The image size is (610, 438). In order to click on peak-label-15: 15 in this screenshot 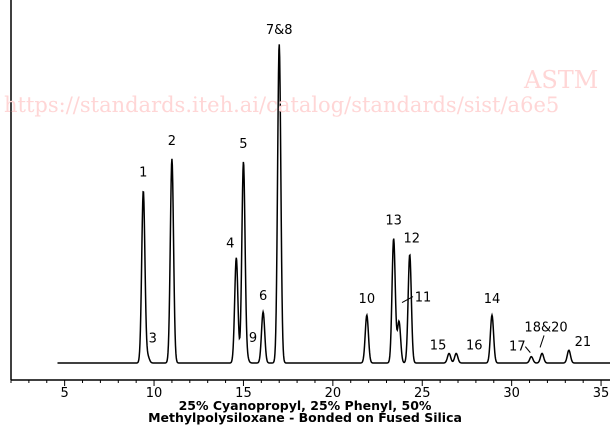, I will do `click(438, 345)`.